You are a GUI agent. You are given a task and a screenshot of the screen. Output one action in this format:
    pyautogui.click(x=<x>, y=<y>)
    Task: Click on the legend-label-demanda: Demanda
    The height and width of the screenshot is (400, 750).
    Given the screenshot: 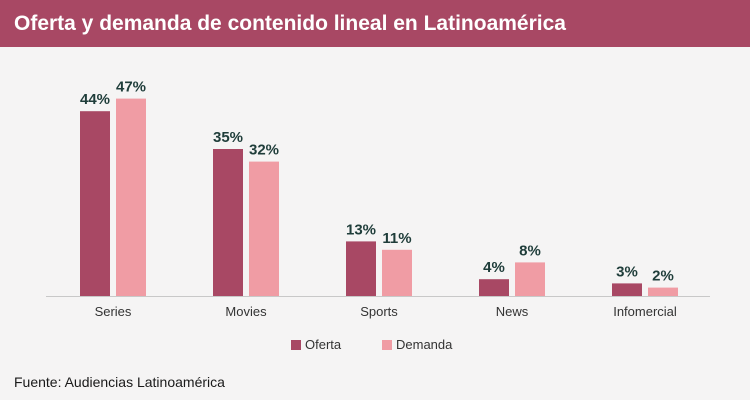 What is the action you would take?
    pyautogui.click(x=424, y=344)
    